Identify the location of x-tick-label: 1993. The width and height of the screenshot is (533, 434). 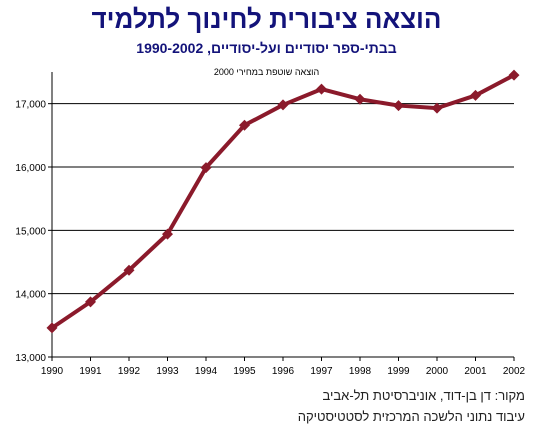
(167, 371).